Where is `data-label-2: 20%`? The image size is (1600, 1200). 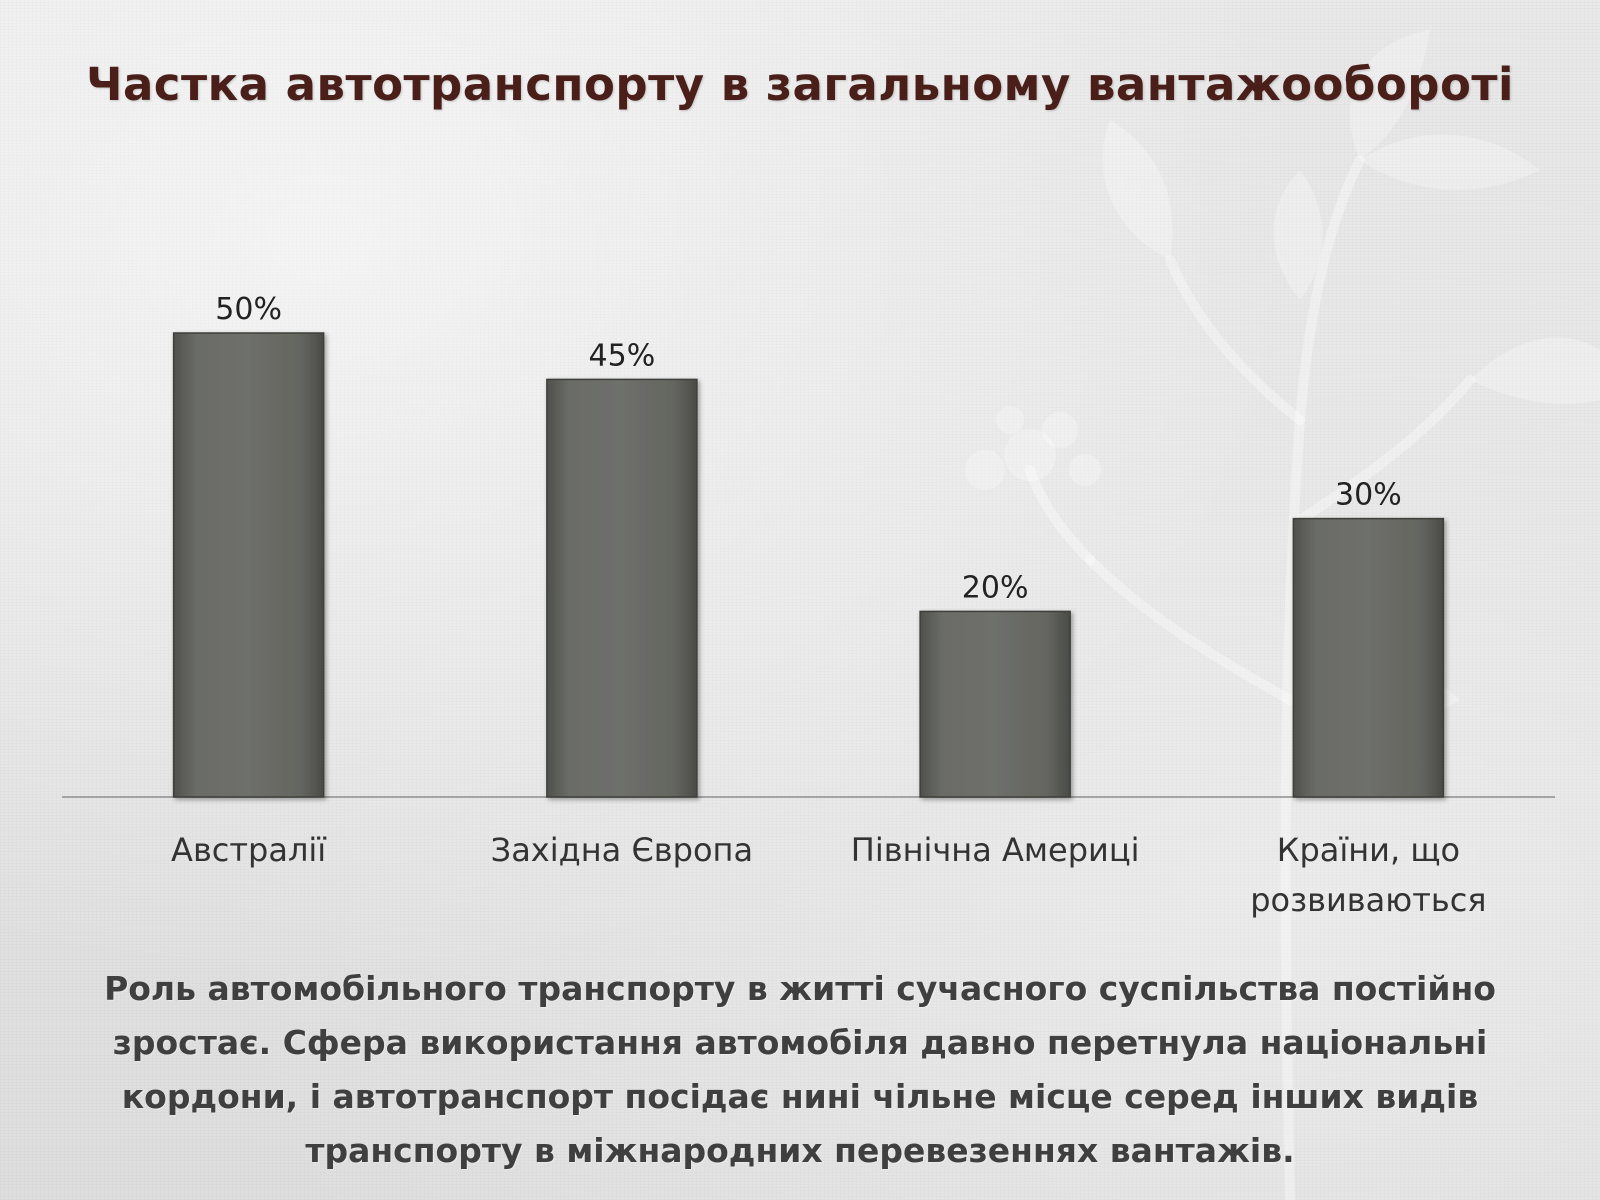
data-label-2: 20% is located at coordinates (995, 587).